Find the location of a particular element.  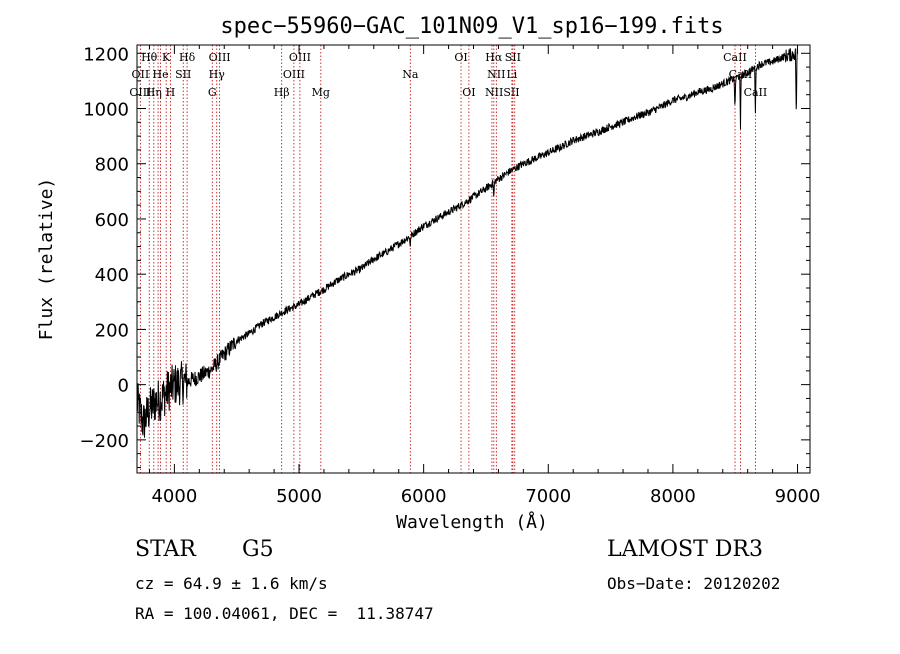

line-label: K is located at coordinates (166, 57).